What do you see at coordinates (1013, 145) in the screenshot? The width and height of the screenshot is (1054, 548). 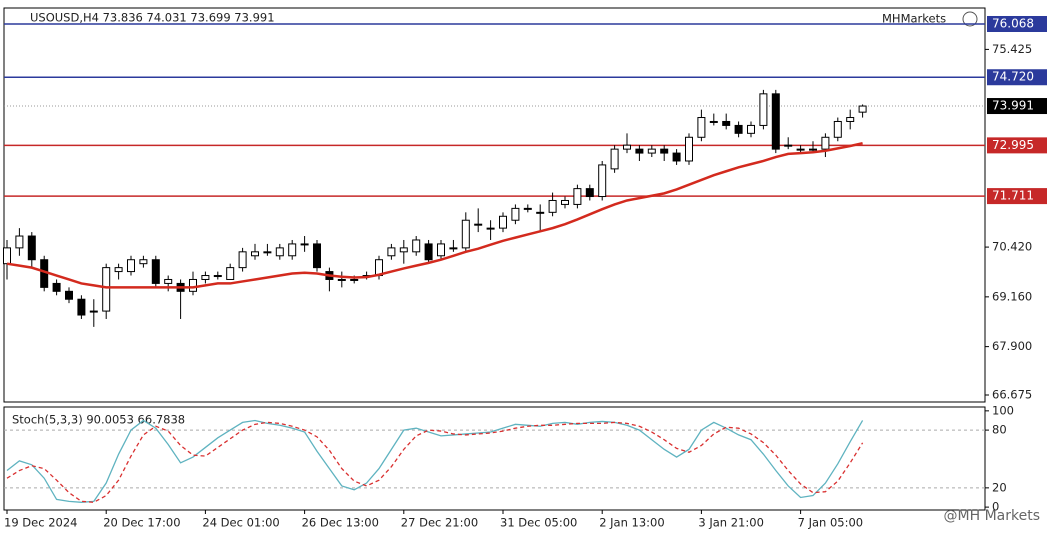 I see `level-label: 72.995` at bounding box center [1013, 145].